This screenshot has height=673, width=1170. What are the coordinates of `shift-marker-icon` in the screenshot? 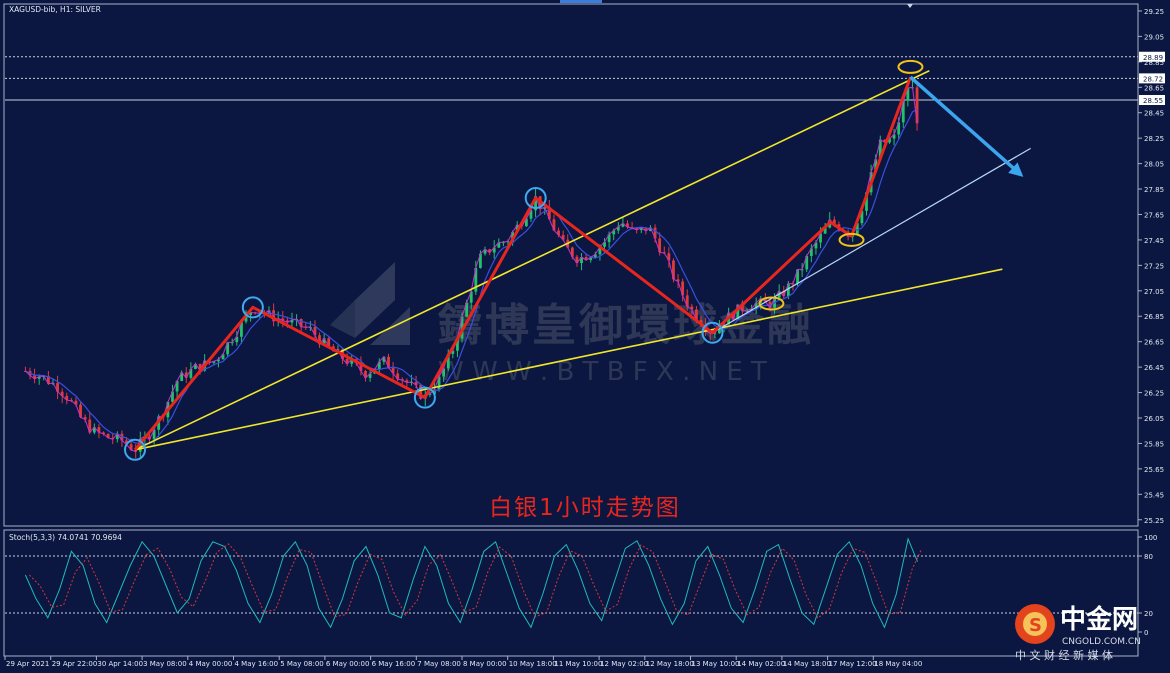 It's located at (910, 6).